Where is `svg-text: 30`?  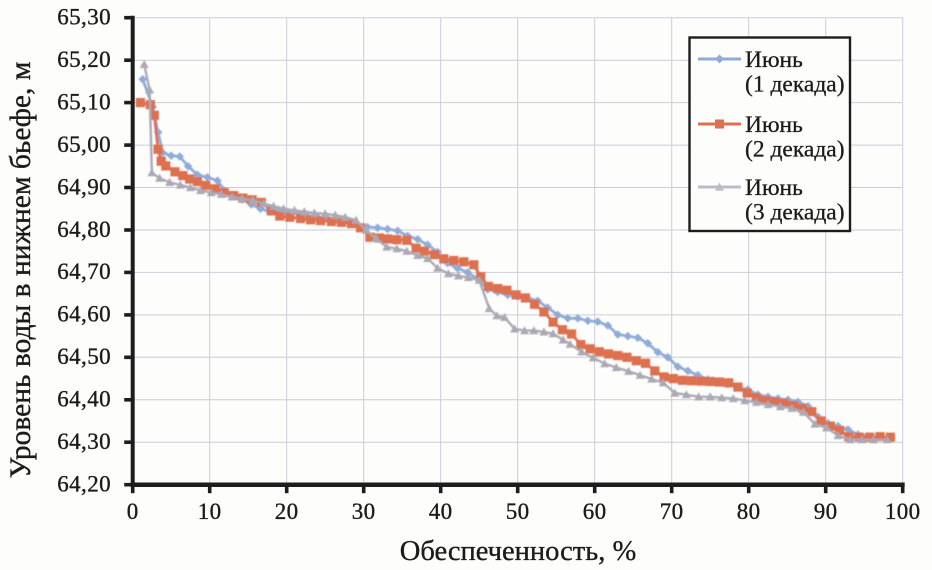 svg-text: 30 is located at coordinates (364, 511).